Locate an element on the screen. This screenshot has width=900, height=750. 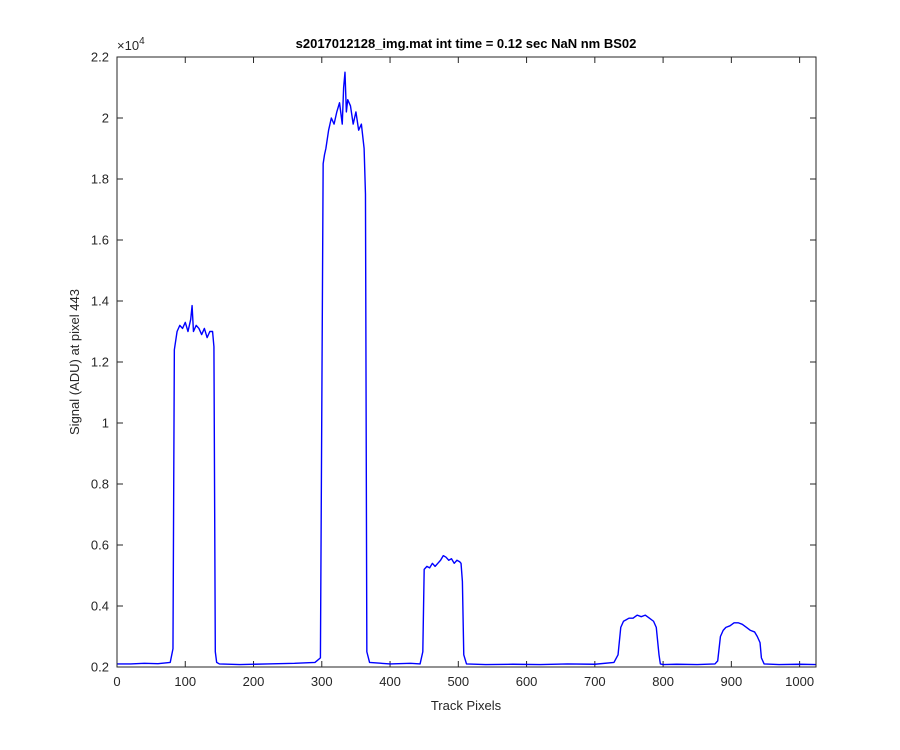
y-tick-label: 2.2 is located at coordinates (100, 57).